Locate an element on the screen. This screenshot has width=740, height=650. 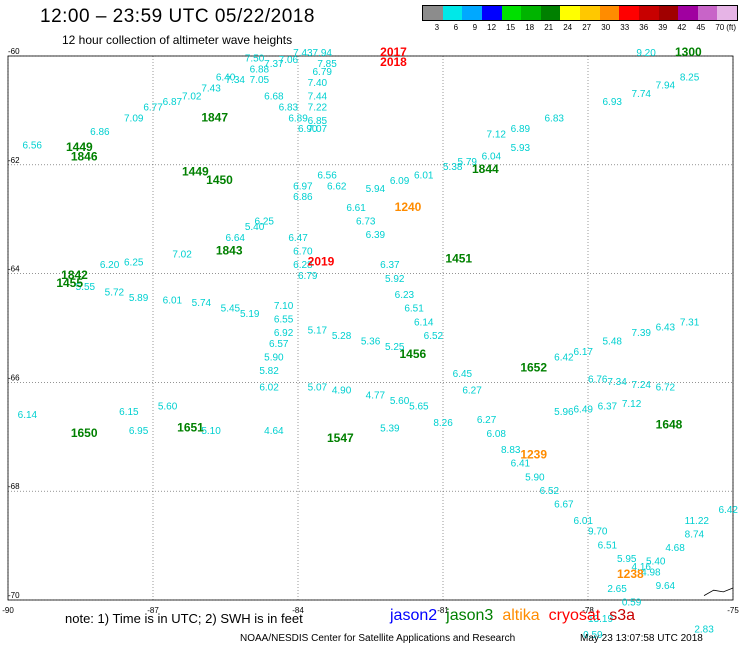
swh-label: 6.61 is located at coordinates (356, 208).